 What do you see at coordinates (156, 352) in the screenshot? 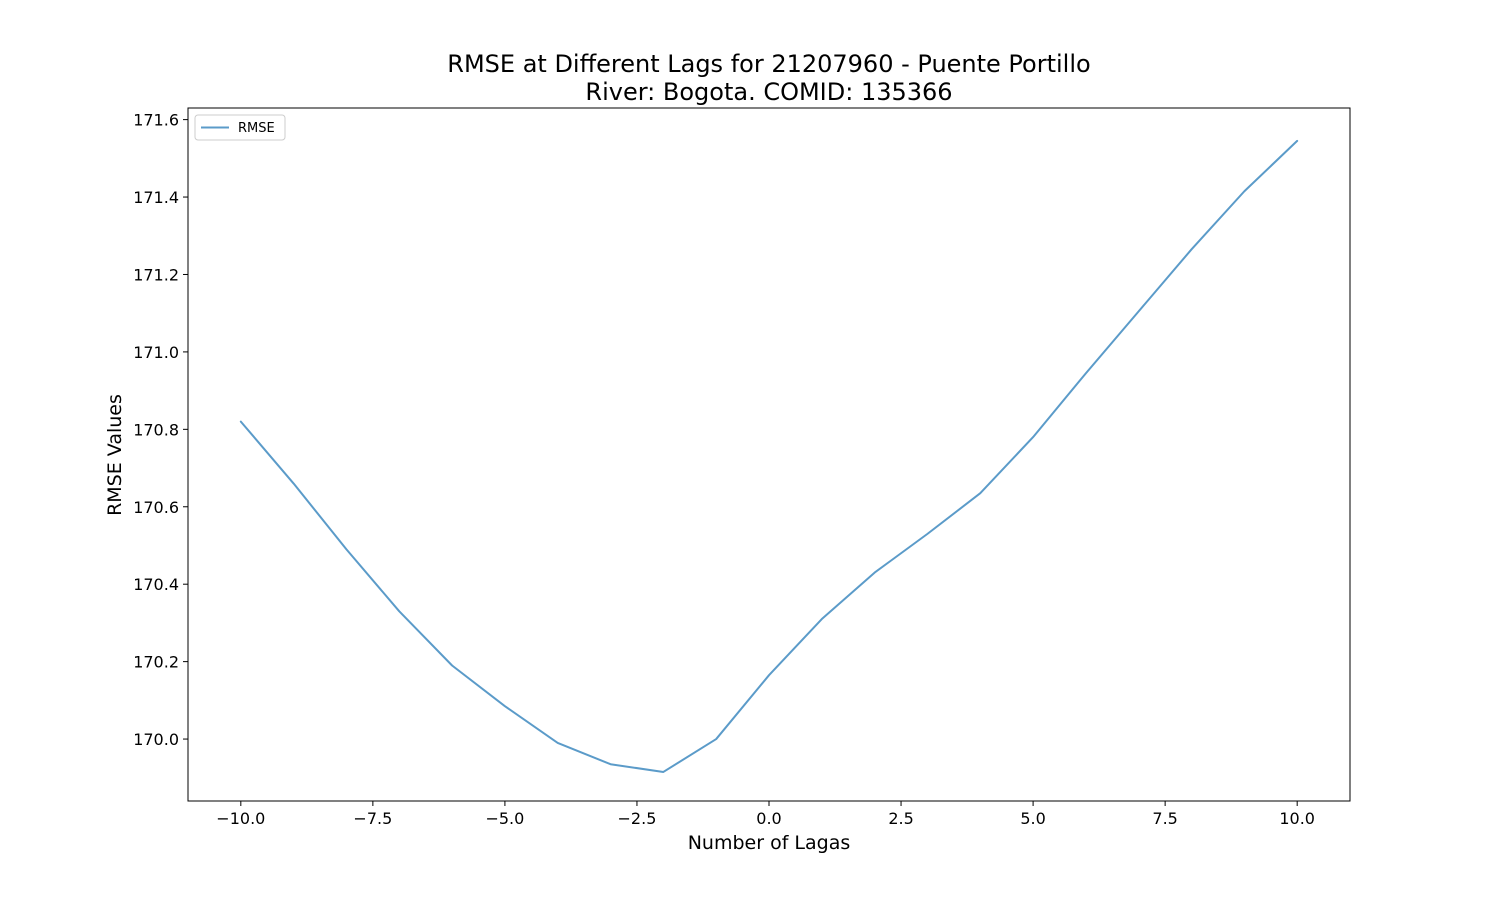
I see `y-tick-label: 171.0` at bounding box center [156, 352].